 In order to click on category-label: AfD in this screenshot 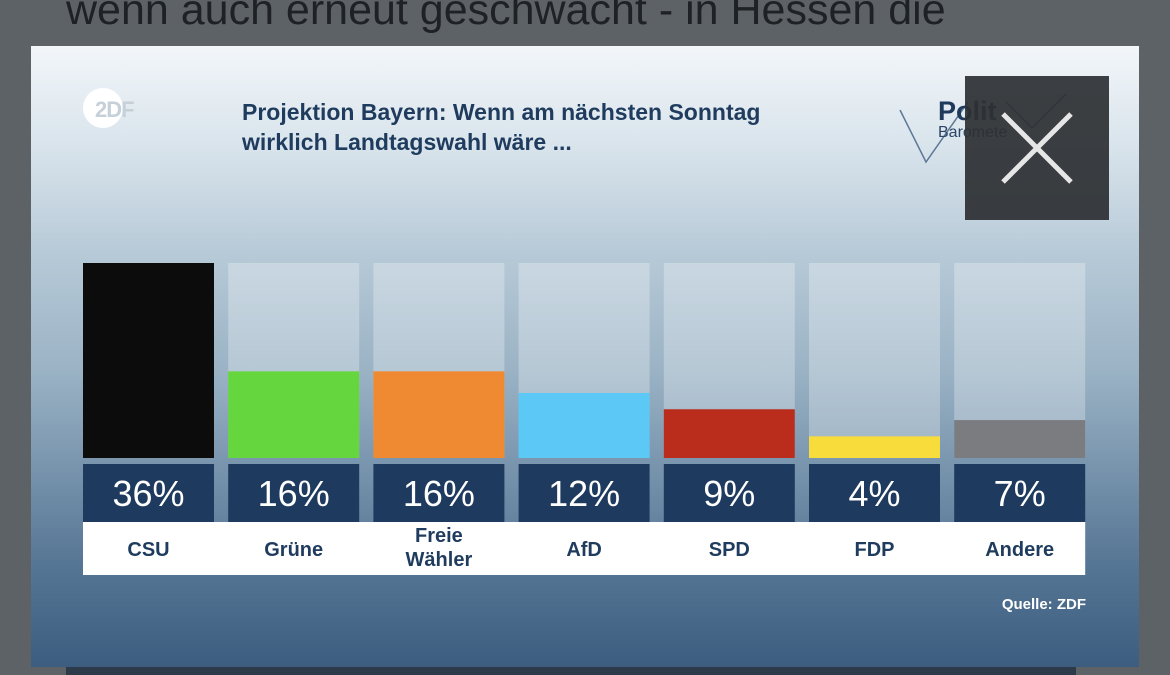, I will do `click(584, 550)`.